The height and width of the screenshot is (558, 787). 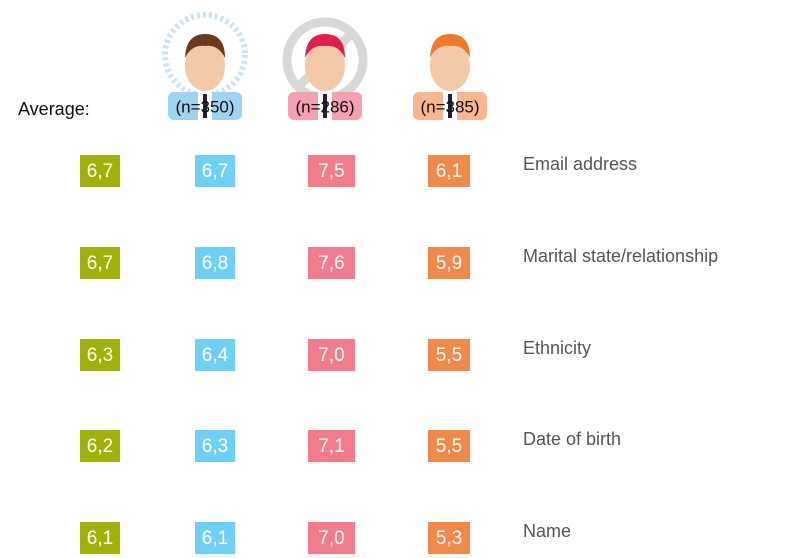 What do you see at coordinates (54, 109) in the screenshot?
I see `average-label: Average:` at bounding box center [54, 109].